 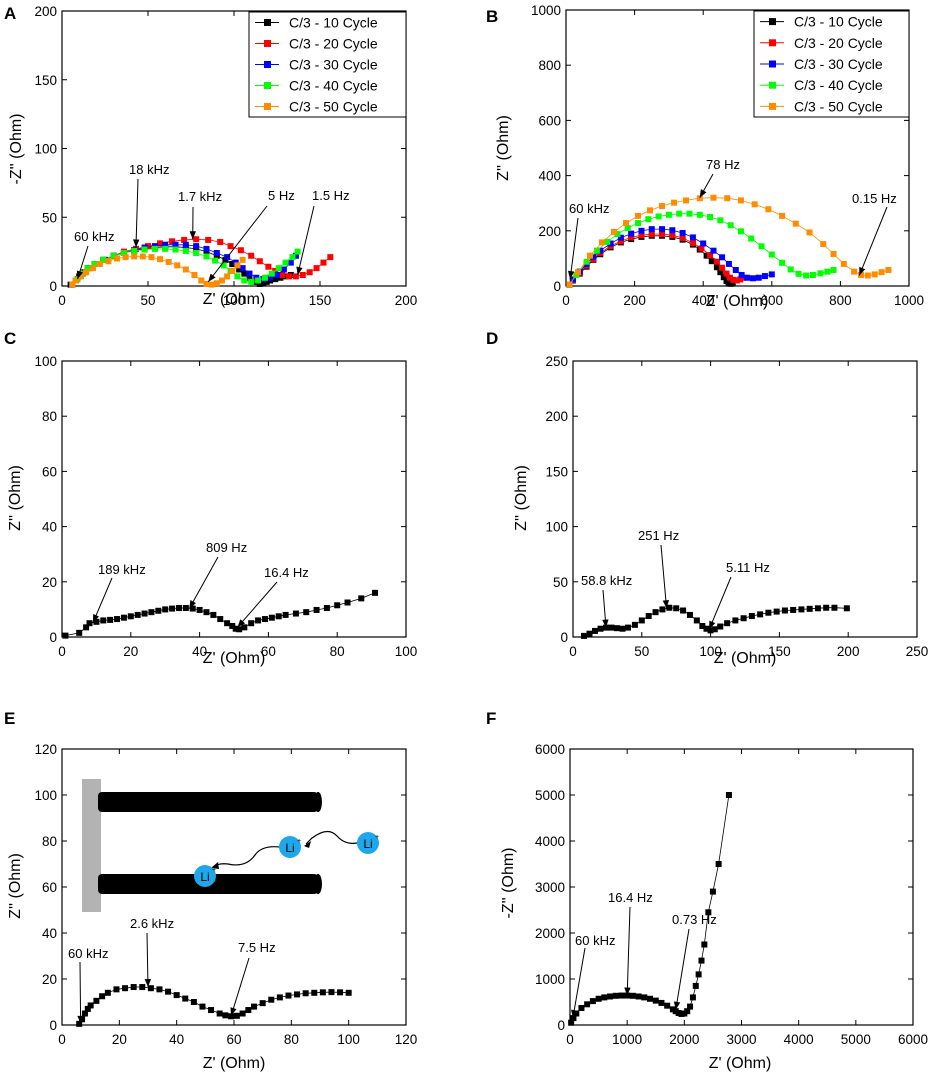 What do you see at coordinates (838, 22) in the screenshot?
I see `legend-entry: C/3 - 10 Cycle` at bounding box center [838, 22].